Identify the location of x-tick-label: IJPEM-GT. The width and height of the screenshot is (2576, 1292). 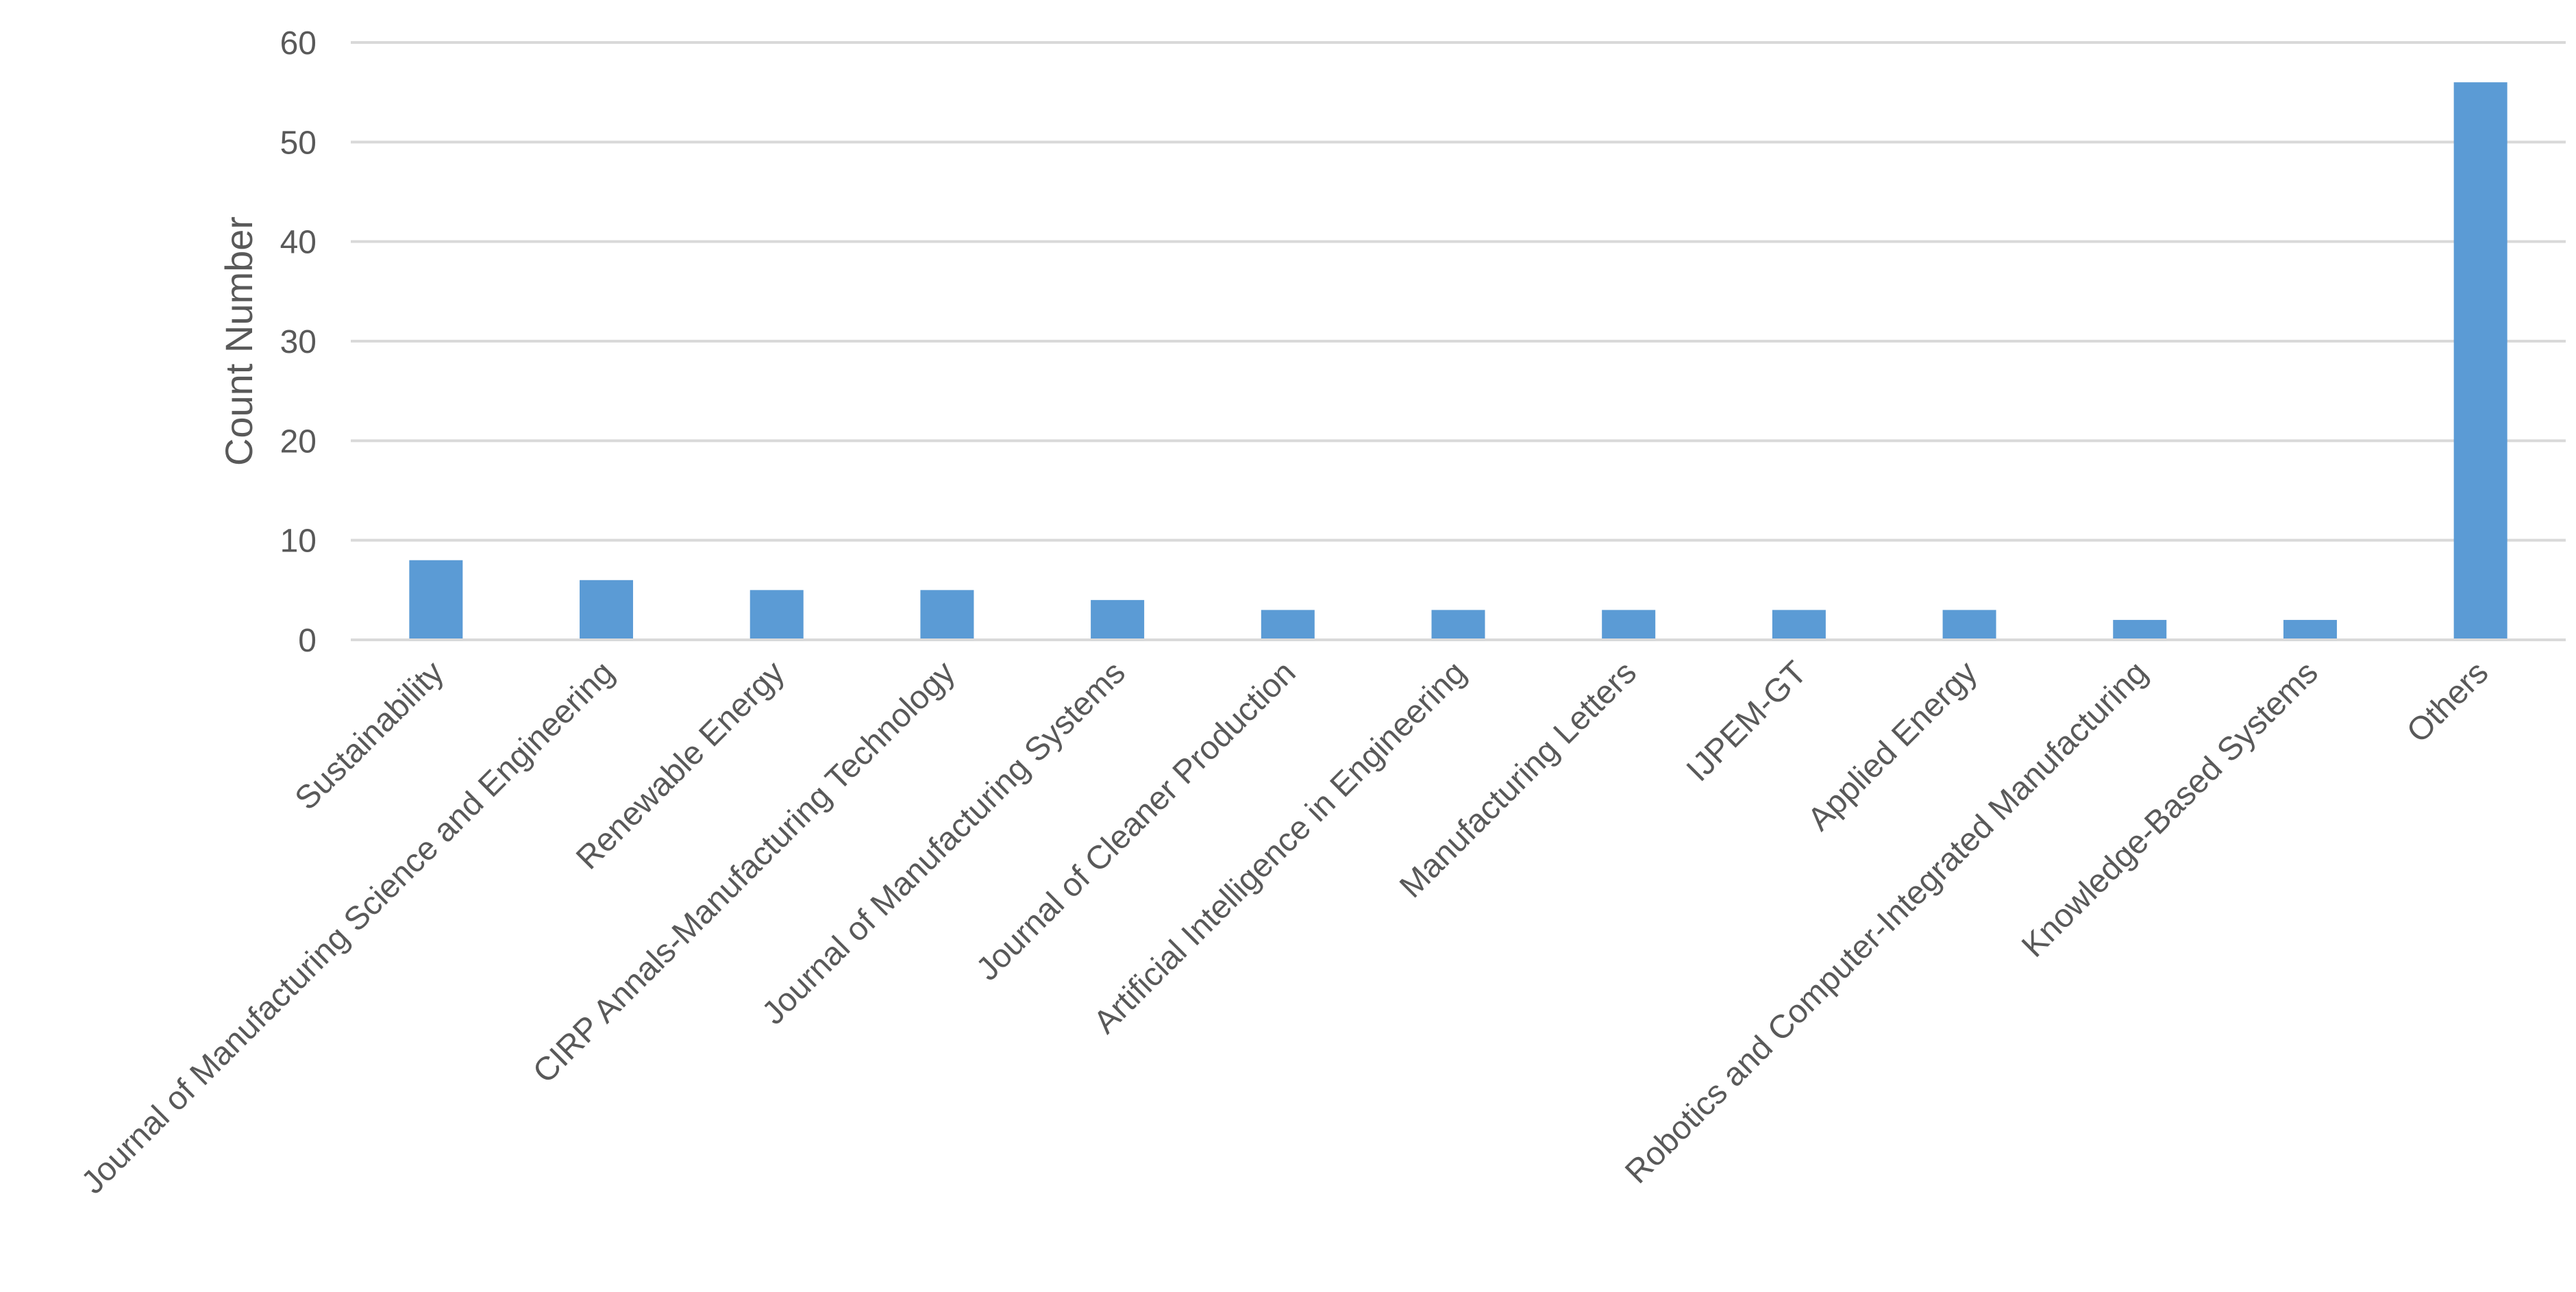
(1747, 721).